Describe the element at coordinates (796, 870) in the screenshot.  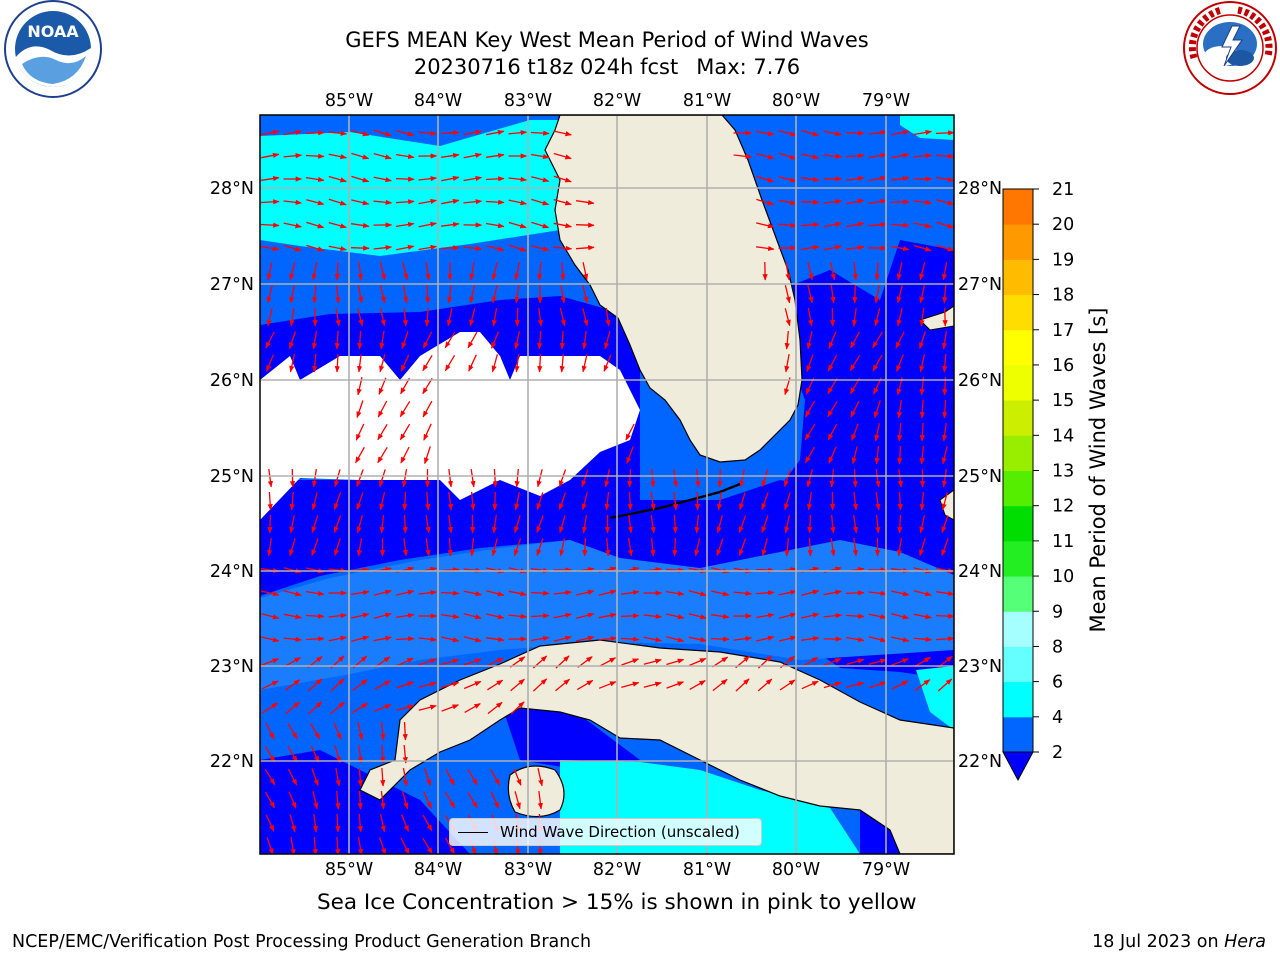
I see `lon-label-bottom: 80°W` at that location.